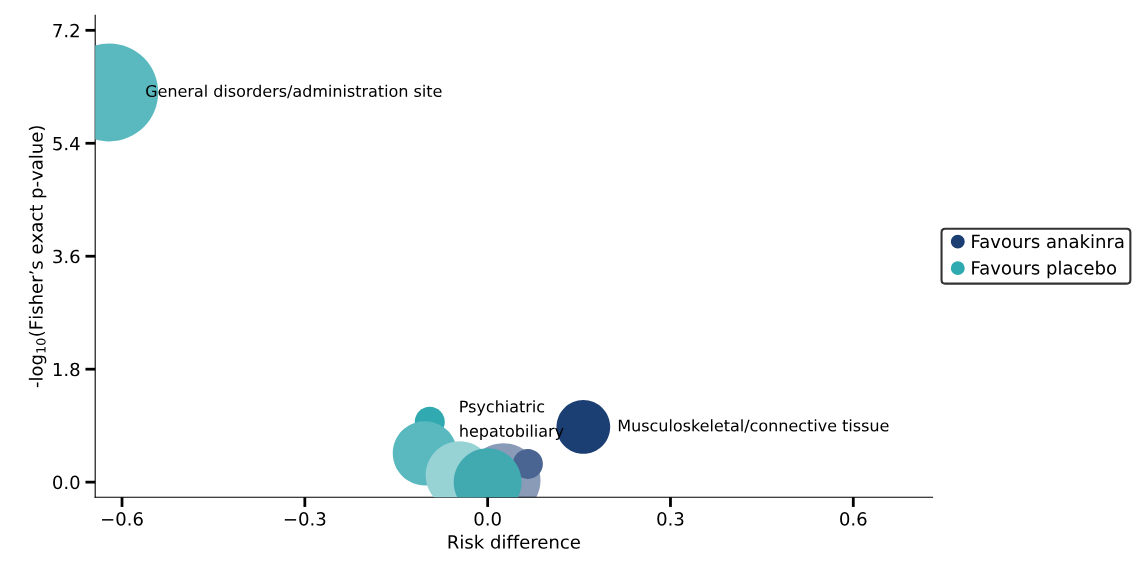 This screenshot has height=565, width=1147. What do you see at coordinates (66, 369) in the screenshot?
I see `y-tick-label: 1.8` at bounding box center [66, 369].